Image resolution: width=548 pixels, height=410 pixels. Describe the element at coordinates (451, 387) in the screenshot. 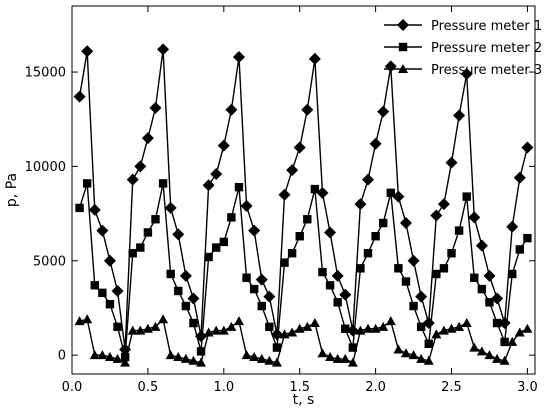

I see `x-tick-label: 2.5` at that location.